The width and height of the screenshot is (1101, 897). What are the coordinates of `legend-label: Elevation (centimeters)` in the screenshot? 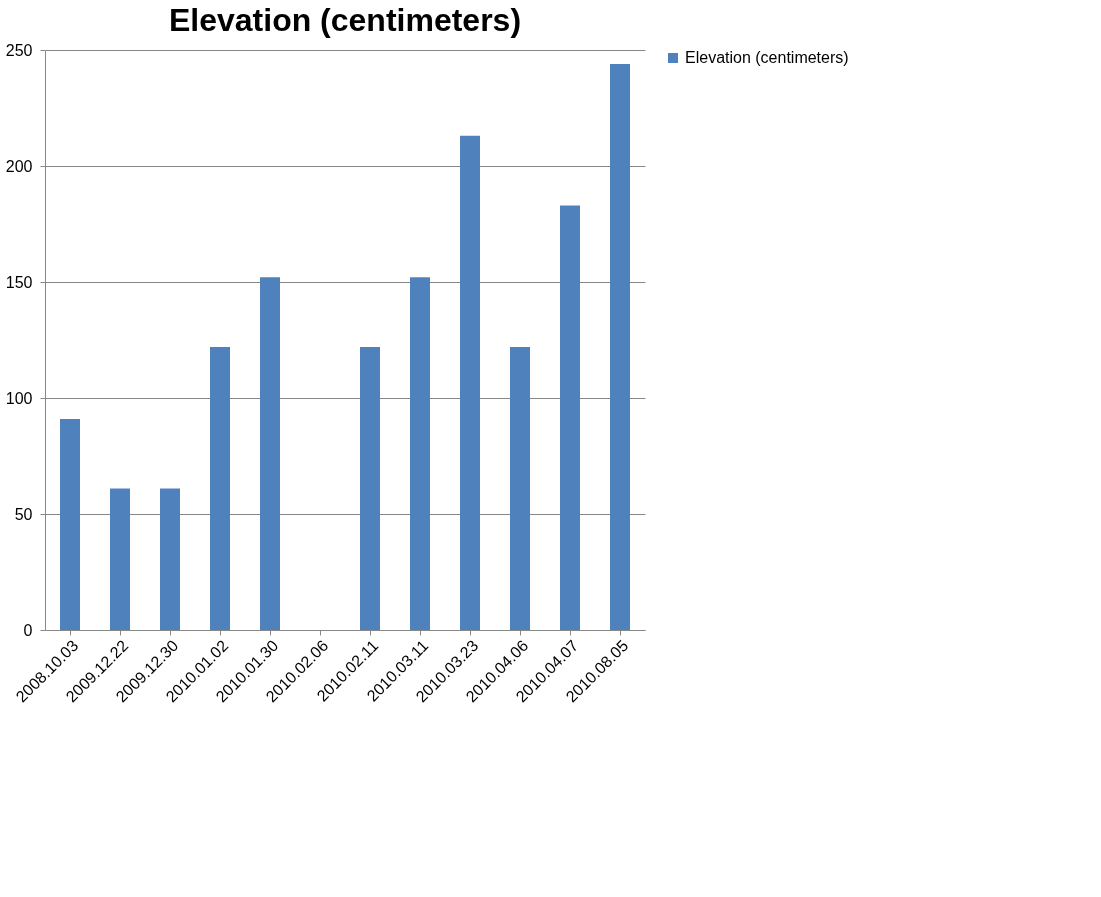 It's located at (767, 57).